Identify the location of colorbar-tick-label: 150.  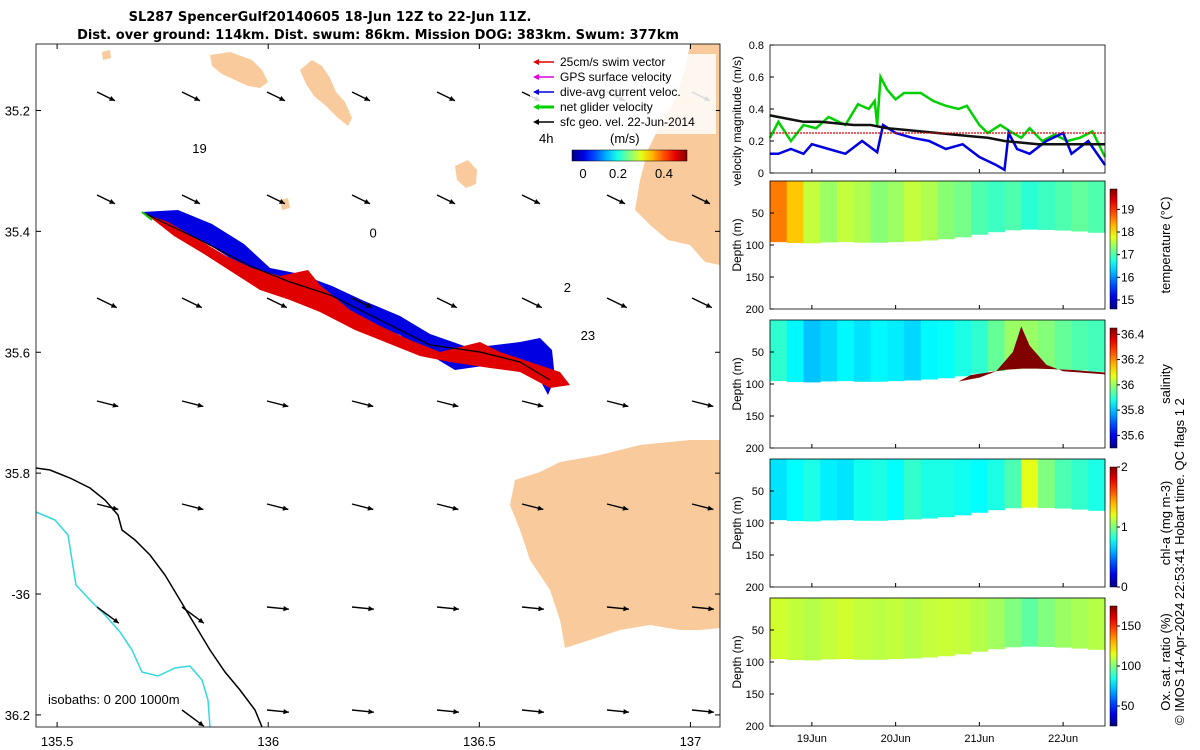
(1131, 626).